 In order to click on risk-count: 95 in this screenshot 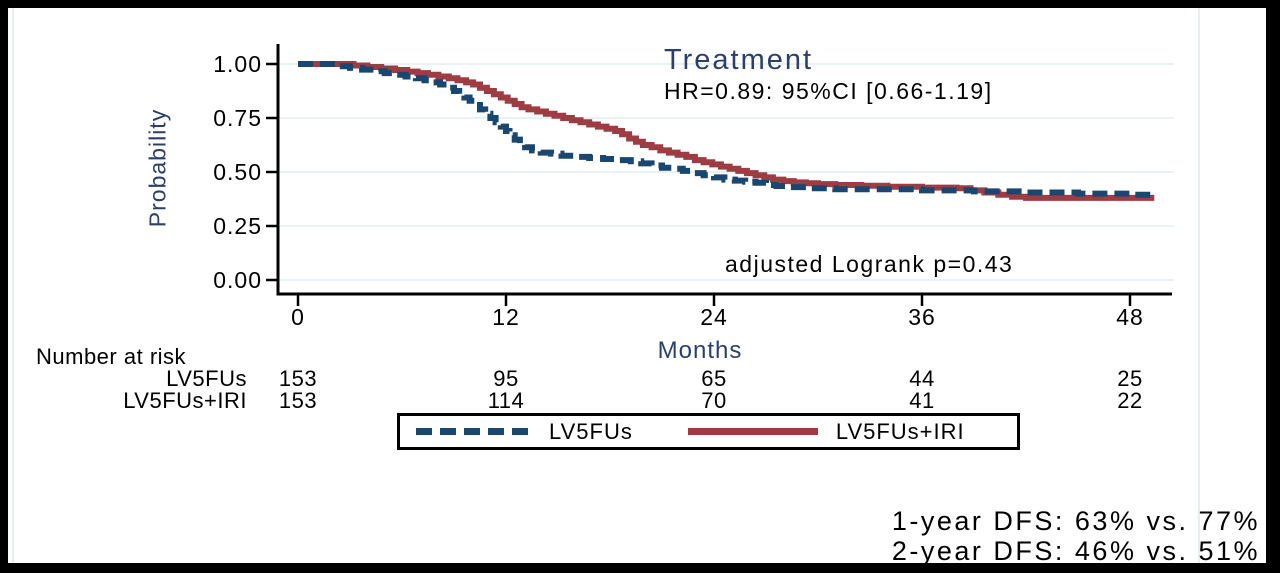, I will do `click(506, 378)`.